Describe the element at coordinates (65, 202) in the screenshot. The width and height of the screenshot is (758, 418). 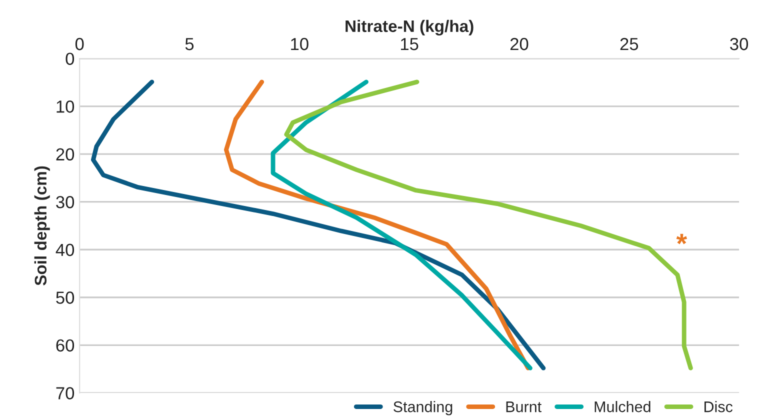
I see `y-tick-label: 30` at that location.